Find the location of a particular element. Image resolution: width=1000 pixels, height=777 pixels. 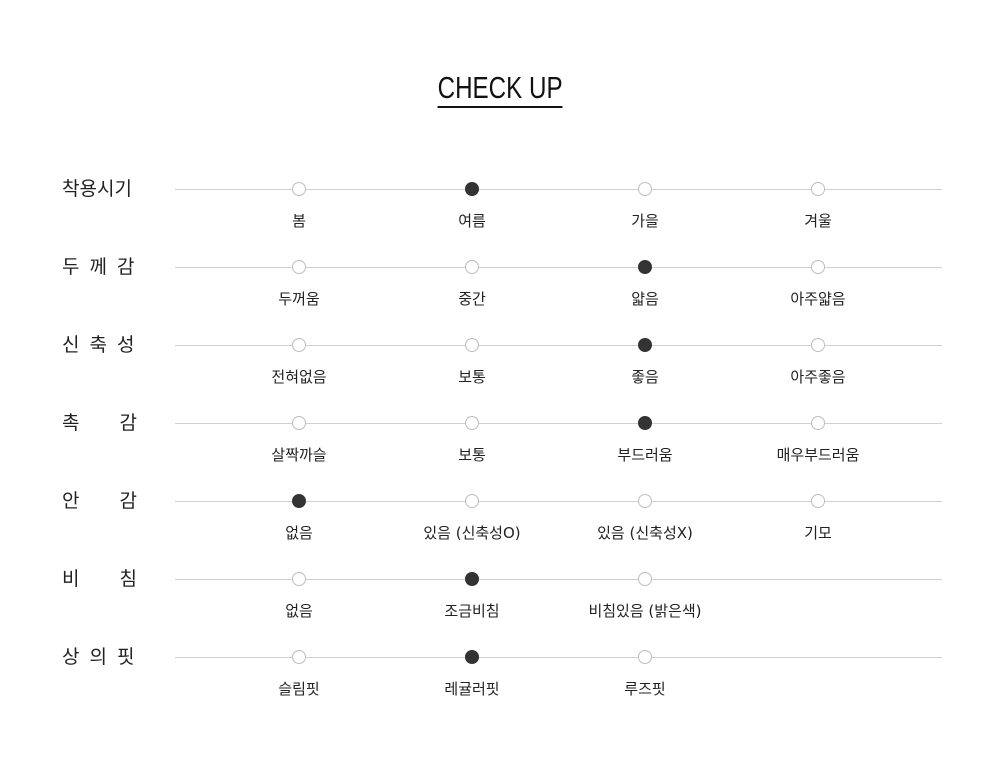

section-title: CHECK UP is located at coordinates (500, 89).